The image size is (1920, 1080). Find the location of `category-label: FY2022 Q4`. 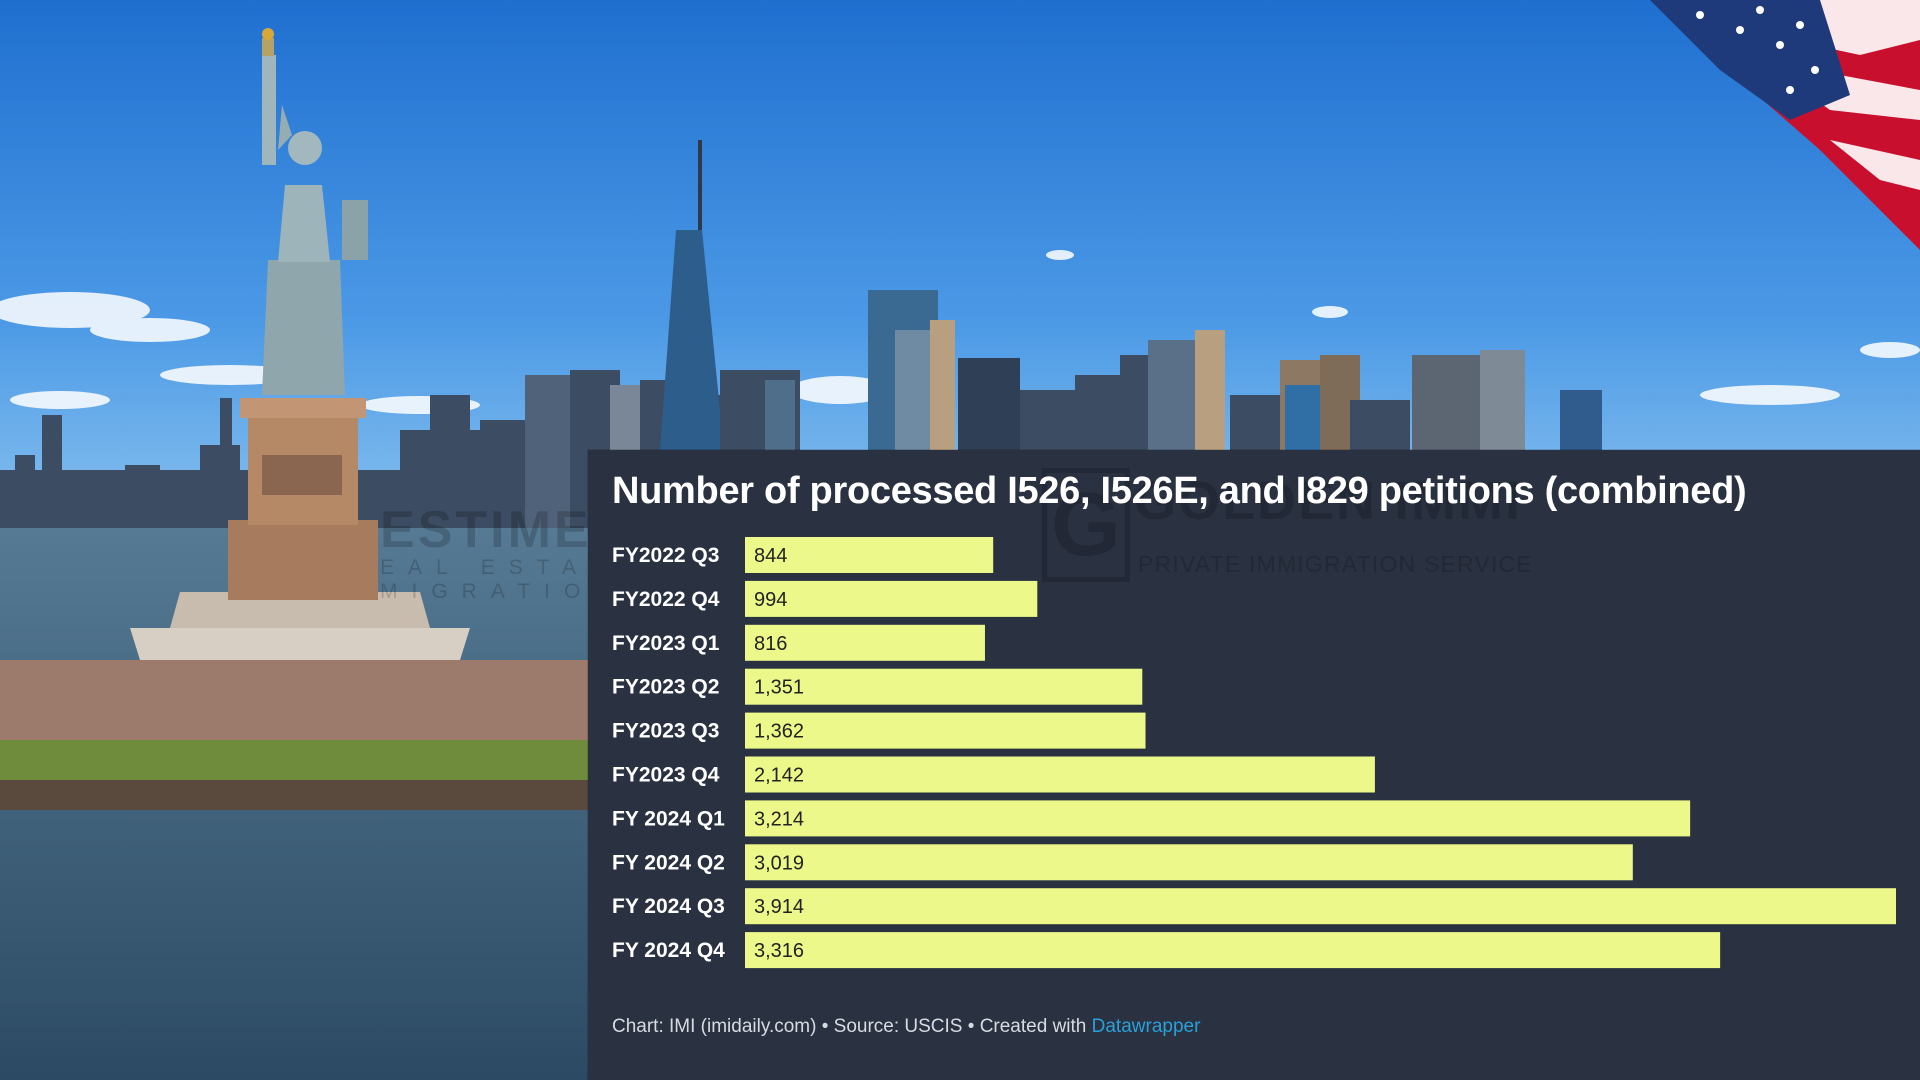

category-label: FY2022 Q4 is located at coordinates (666, 599).